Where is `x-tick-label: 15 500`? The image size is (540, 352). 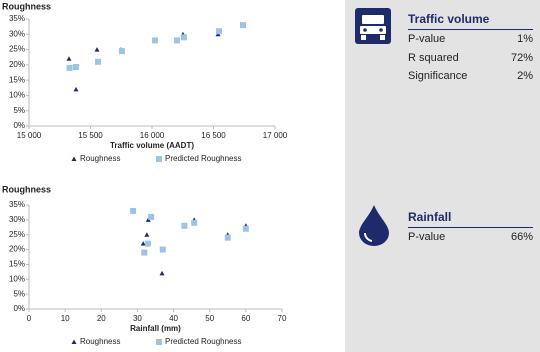 x-tick-label: 15 500 is located at coordinates (90, 135).